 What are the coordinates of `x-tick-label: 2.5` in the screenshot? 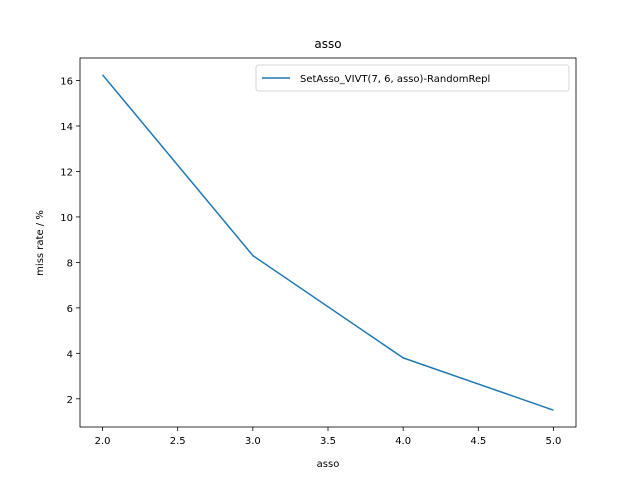 It's located at (178, 441).